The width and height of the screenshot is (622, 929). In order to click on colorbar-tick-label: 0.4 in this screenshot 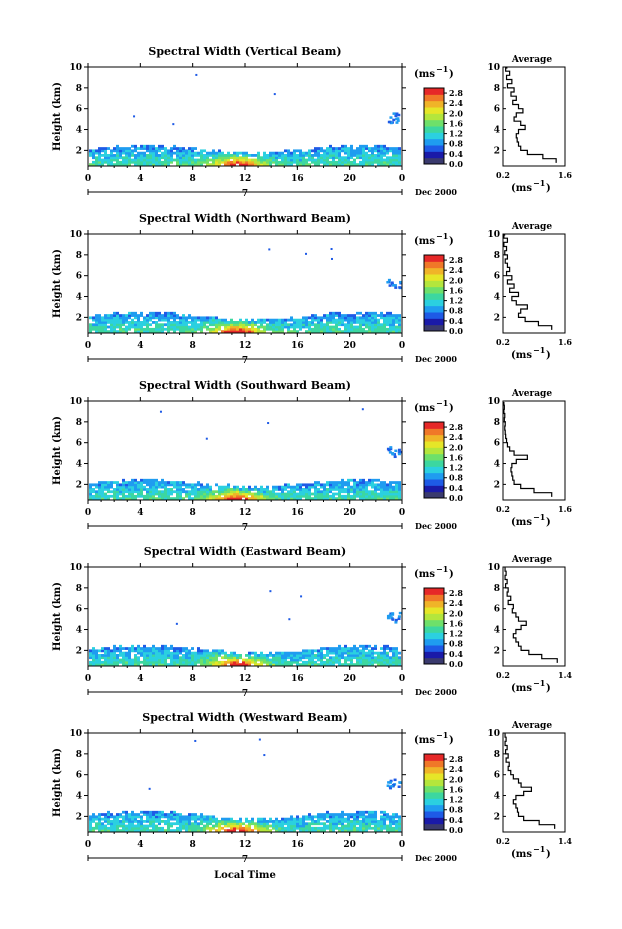, I will do `click(456, 820)`.